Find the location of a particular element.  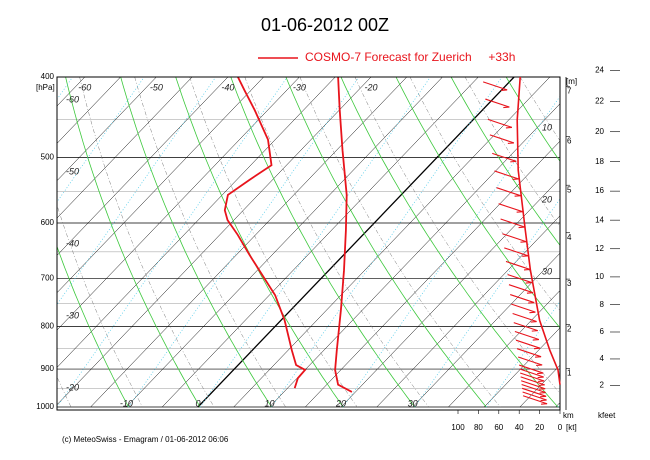

feet-tick-label: 12 is located at coordinates (599, 248).